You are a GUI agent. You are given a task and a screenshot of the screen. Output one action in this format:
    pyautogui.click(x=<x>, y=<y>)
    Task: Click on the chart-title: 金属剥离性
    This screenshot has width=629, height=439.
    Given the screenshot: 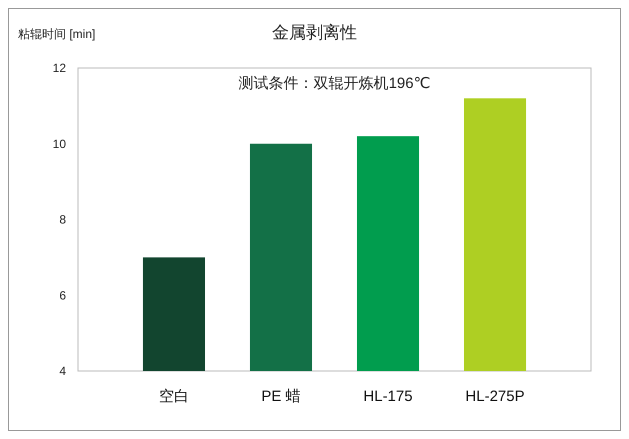 What is the action you would take?
    pyautogui.click(x=314, y=32)
    